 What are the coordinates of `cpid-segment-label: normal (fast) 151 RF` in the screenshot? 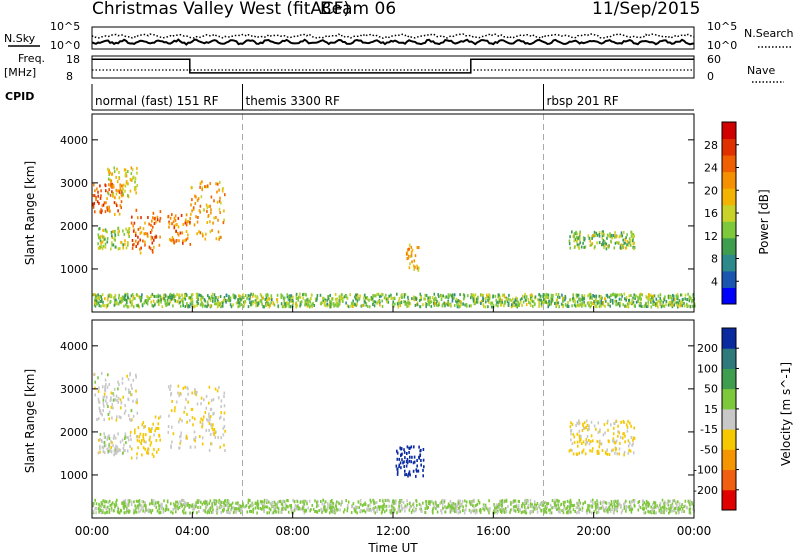 It's located at (157, 101).